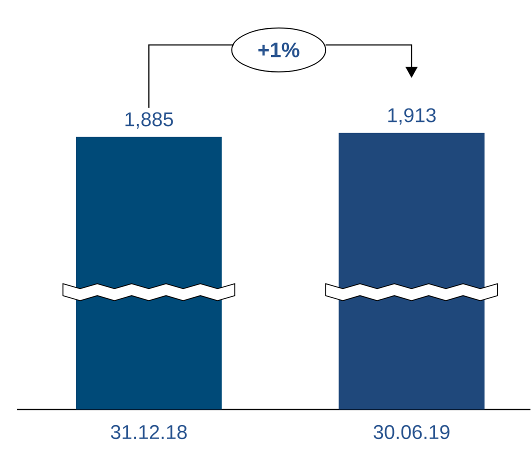 This screenshot has width=531, height=457. I want to click on text: +1%, so click(279, 50).